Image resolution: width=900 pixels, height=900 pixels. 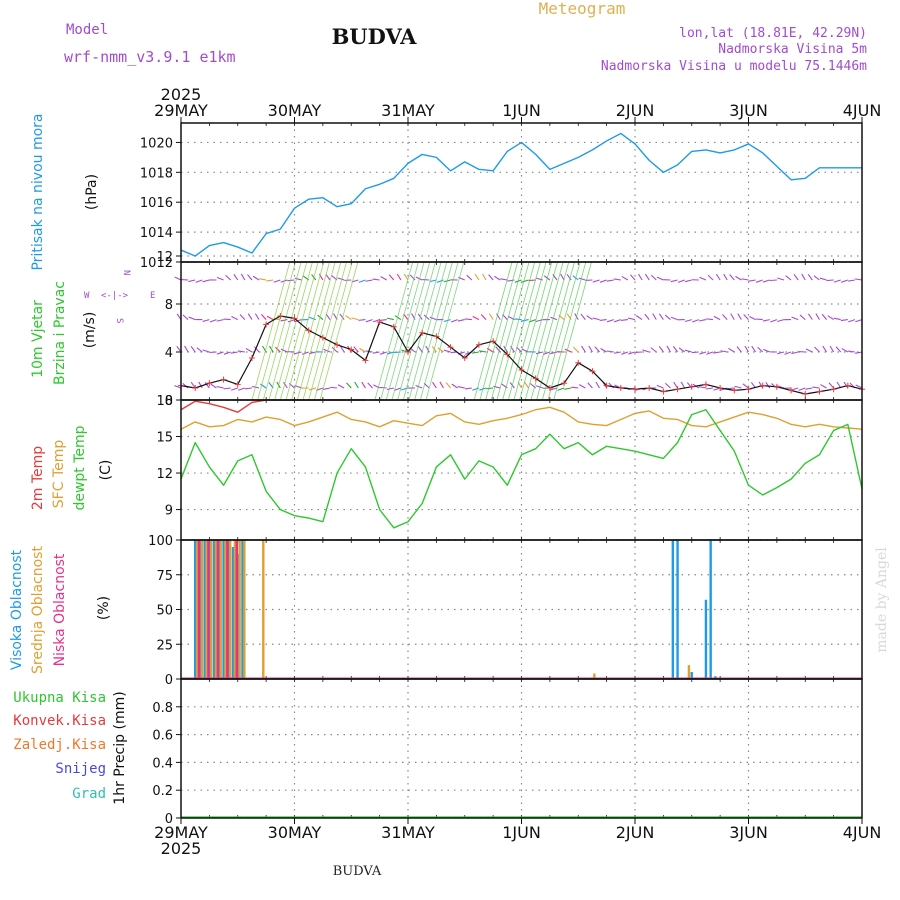 I want to click on y-tick-label: 1020, so click(x=156, y=143).